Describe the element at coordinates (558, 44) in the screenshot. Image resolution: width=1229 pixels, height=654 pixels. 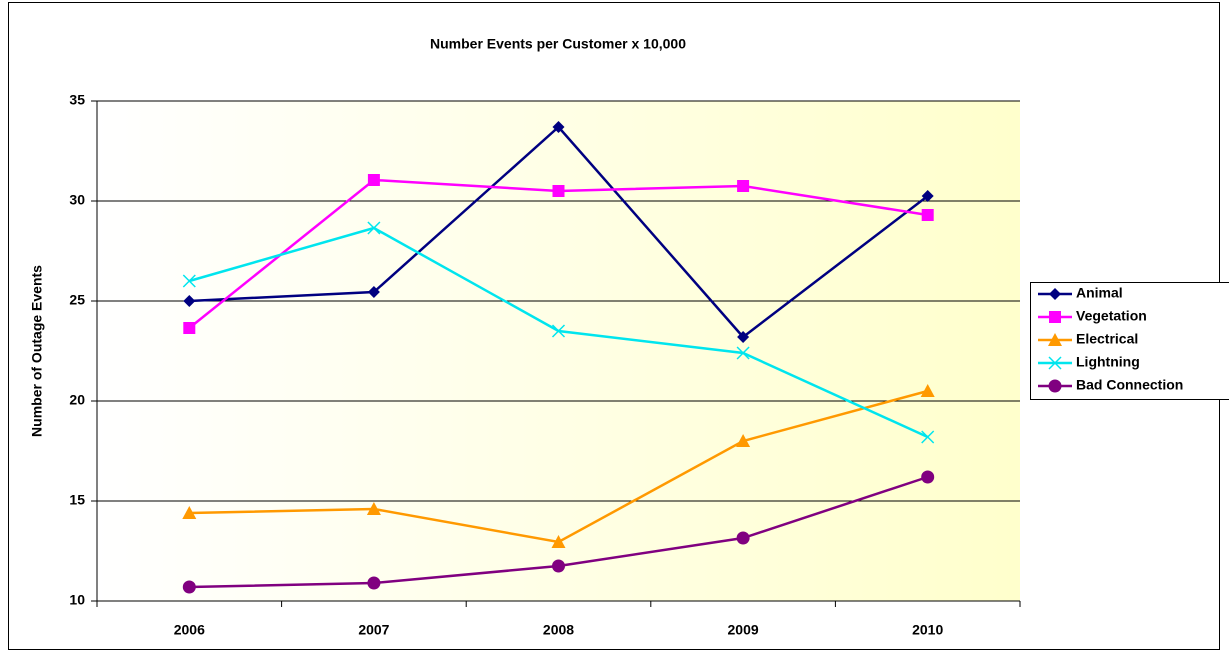
I see `chart-title: Number Events per Customer x 10,000` at that location.